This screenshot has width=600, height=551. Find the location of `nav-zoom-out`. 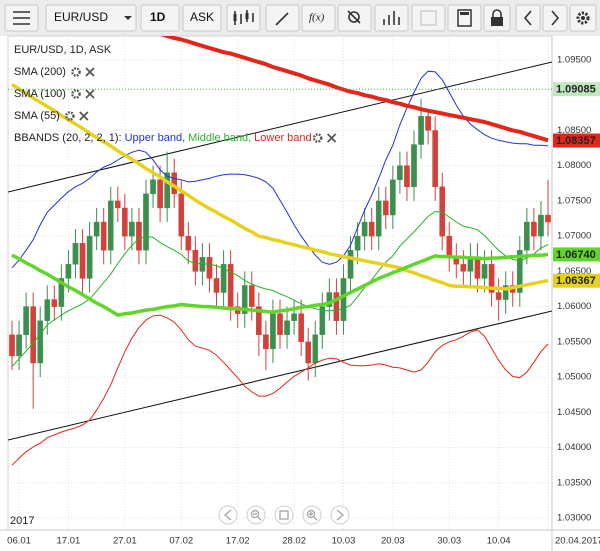

nav-zoom-out is located at coordinates (256, 515).